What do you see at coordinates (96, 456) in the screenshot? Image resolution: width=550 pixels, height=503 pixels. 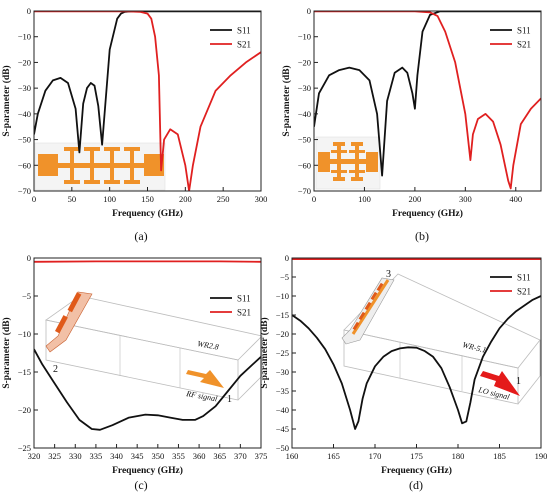 I see `x-tick-label: 335` at bounding box center [96, 456].